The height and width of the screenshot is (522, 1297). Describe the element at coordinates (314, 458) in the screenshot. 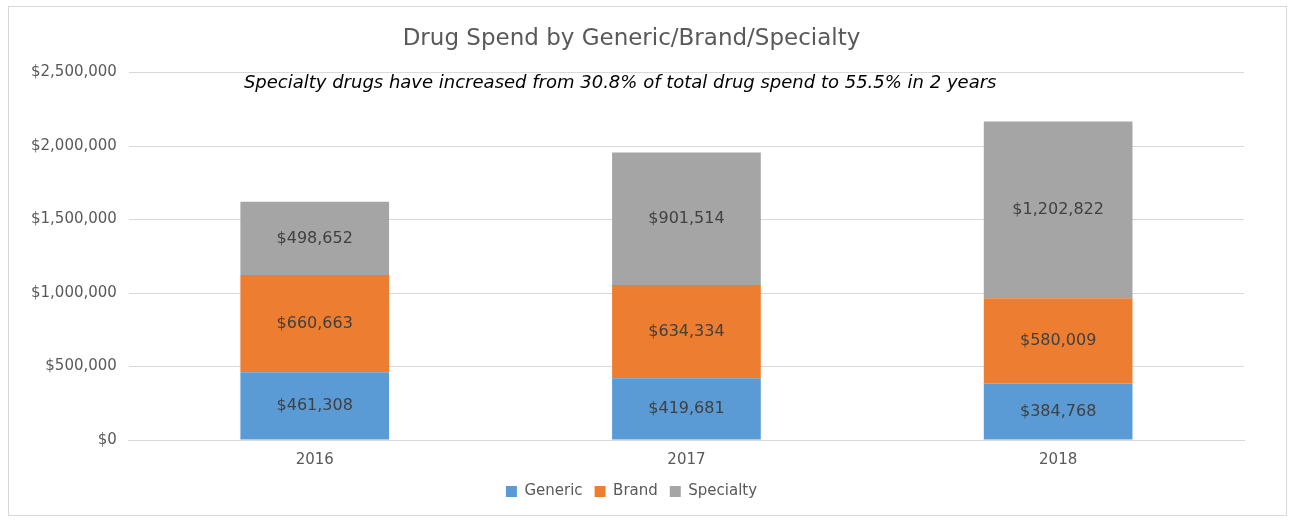

I see `x-tick-label: 2016` at that location.